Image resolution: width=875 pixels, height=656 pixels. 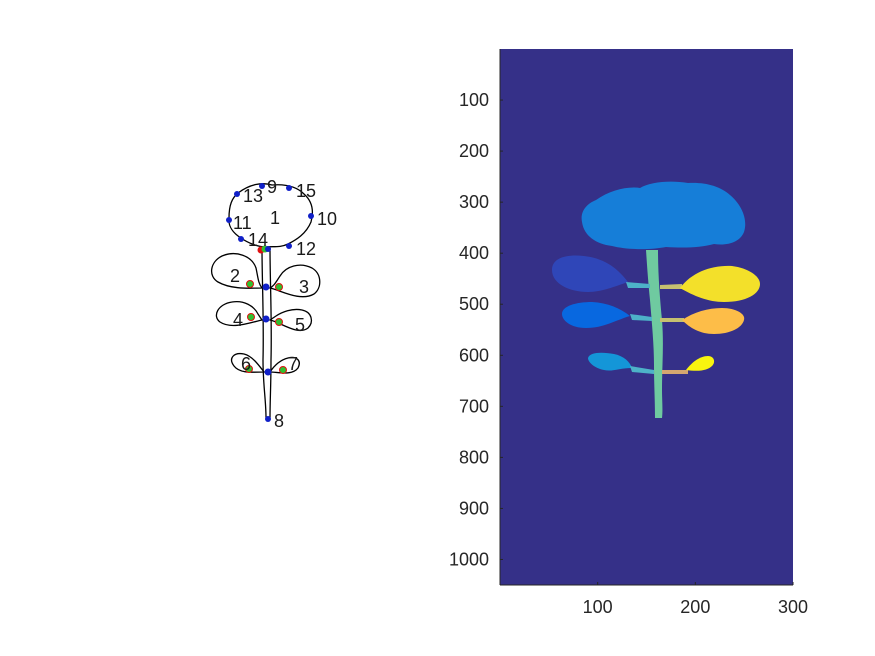 I want to click on label-9: 9, so click(x=272, y=187).